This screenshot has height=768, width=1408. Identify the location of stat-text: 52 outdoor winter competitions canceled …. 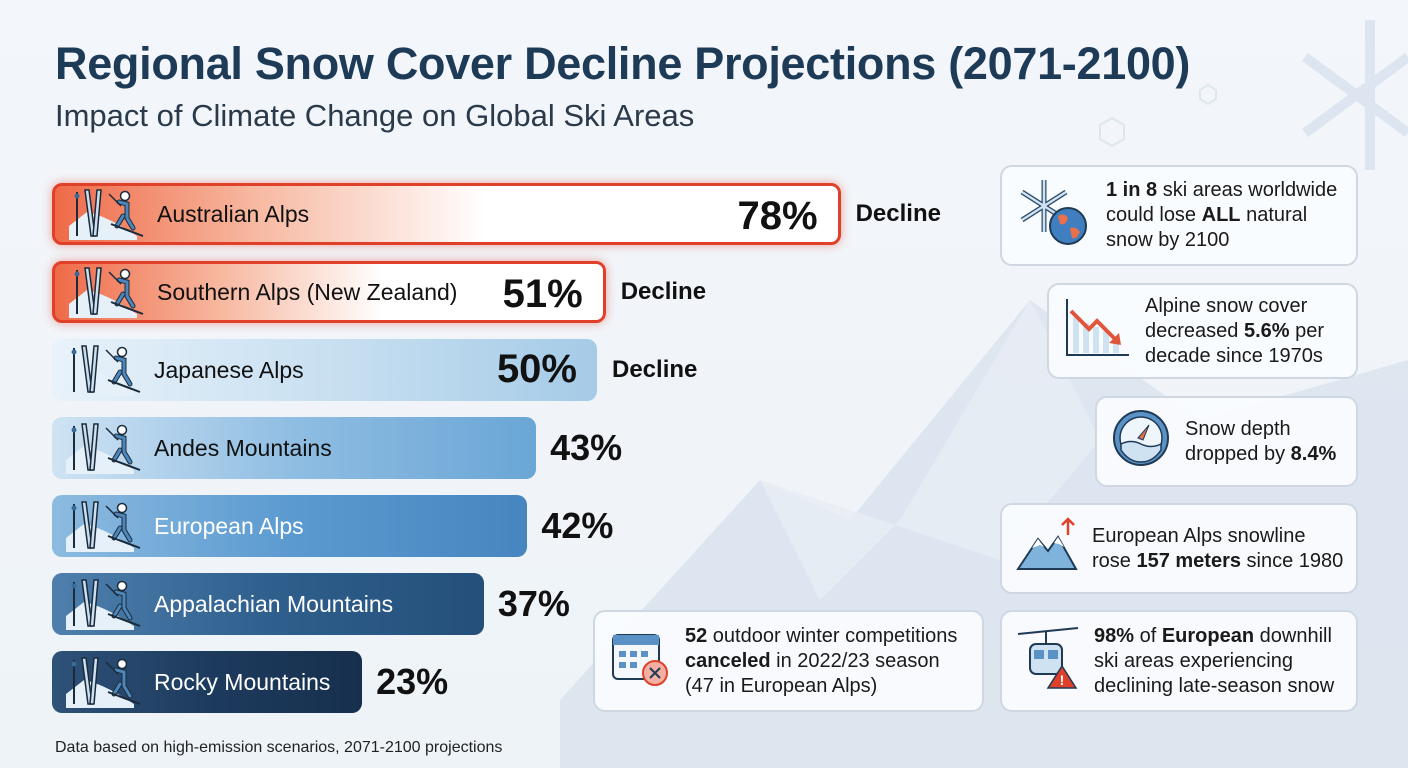
(833, 661).